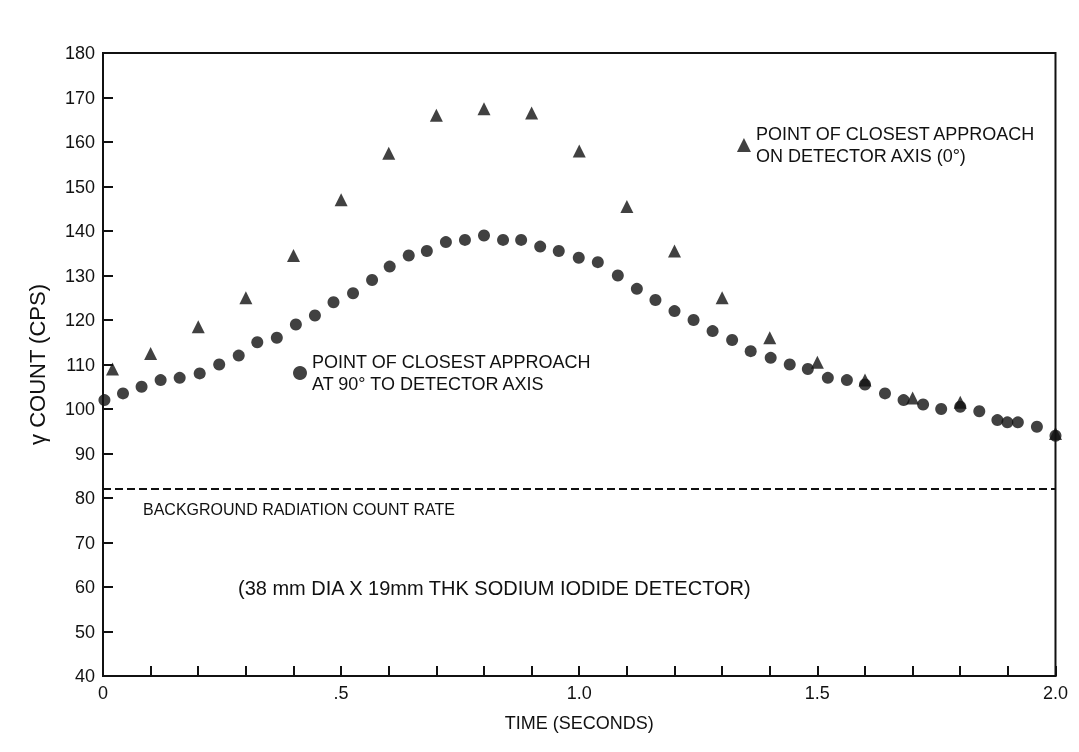 The width and height of the screenshot is (1079, 752). Describe the element at coordinates (84, 453) in the screenshot. I see `y-tick-label: 90` at that location.